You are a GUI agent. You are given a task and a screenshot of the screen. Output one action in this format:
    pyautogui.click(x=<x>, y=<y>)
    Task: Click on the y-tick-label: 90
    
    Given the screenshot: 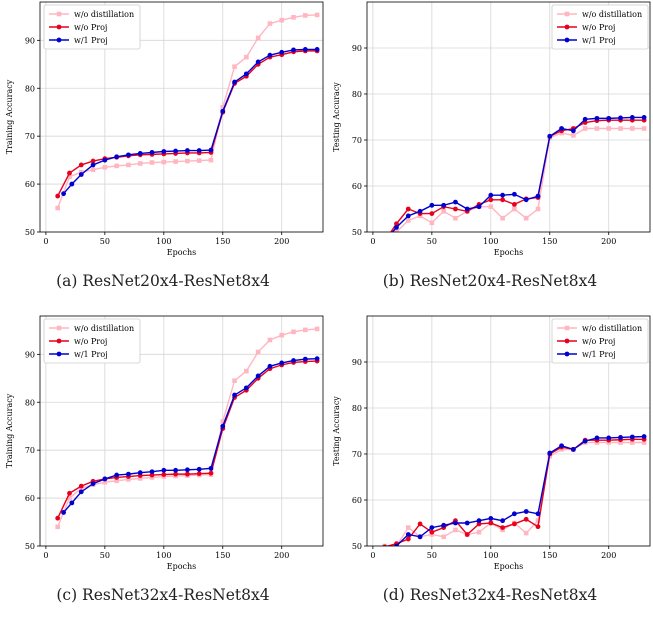 What is the action you would take?
    pyautogui.click(x=30, y=354)
    